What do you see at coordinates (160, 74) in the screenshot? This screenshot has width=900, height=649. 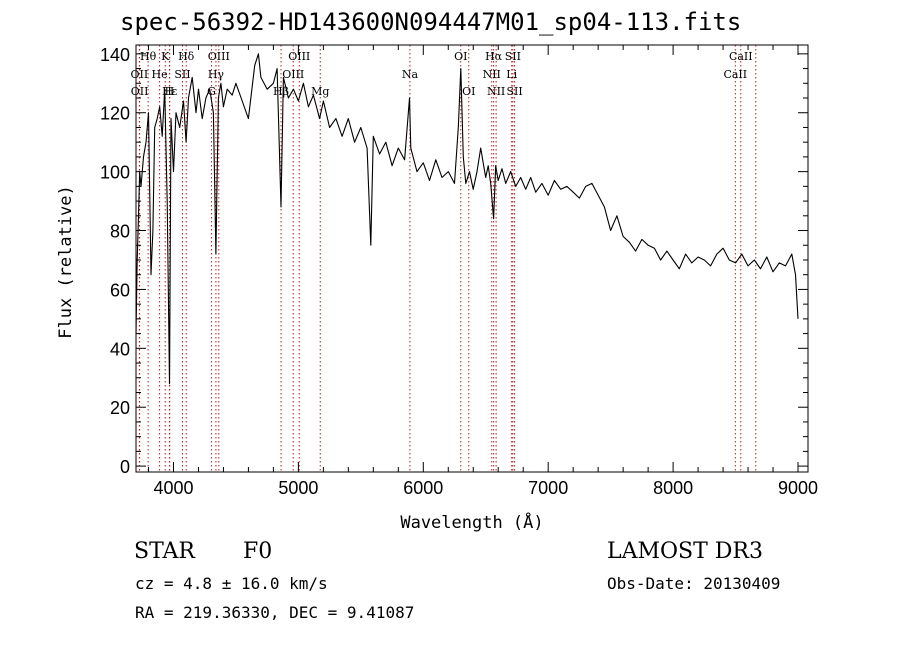 I see `line-marker-label-10: He` at bounding box center [160, 74].